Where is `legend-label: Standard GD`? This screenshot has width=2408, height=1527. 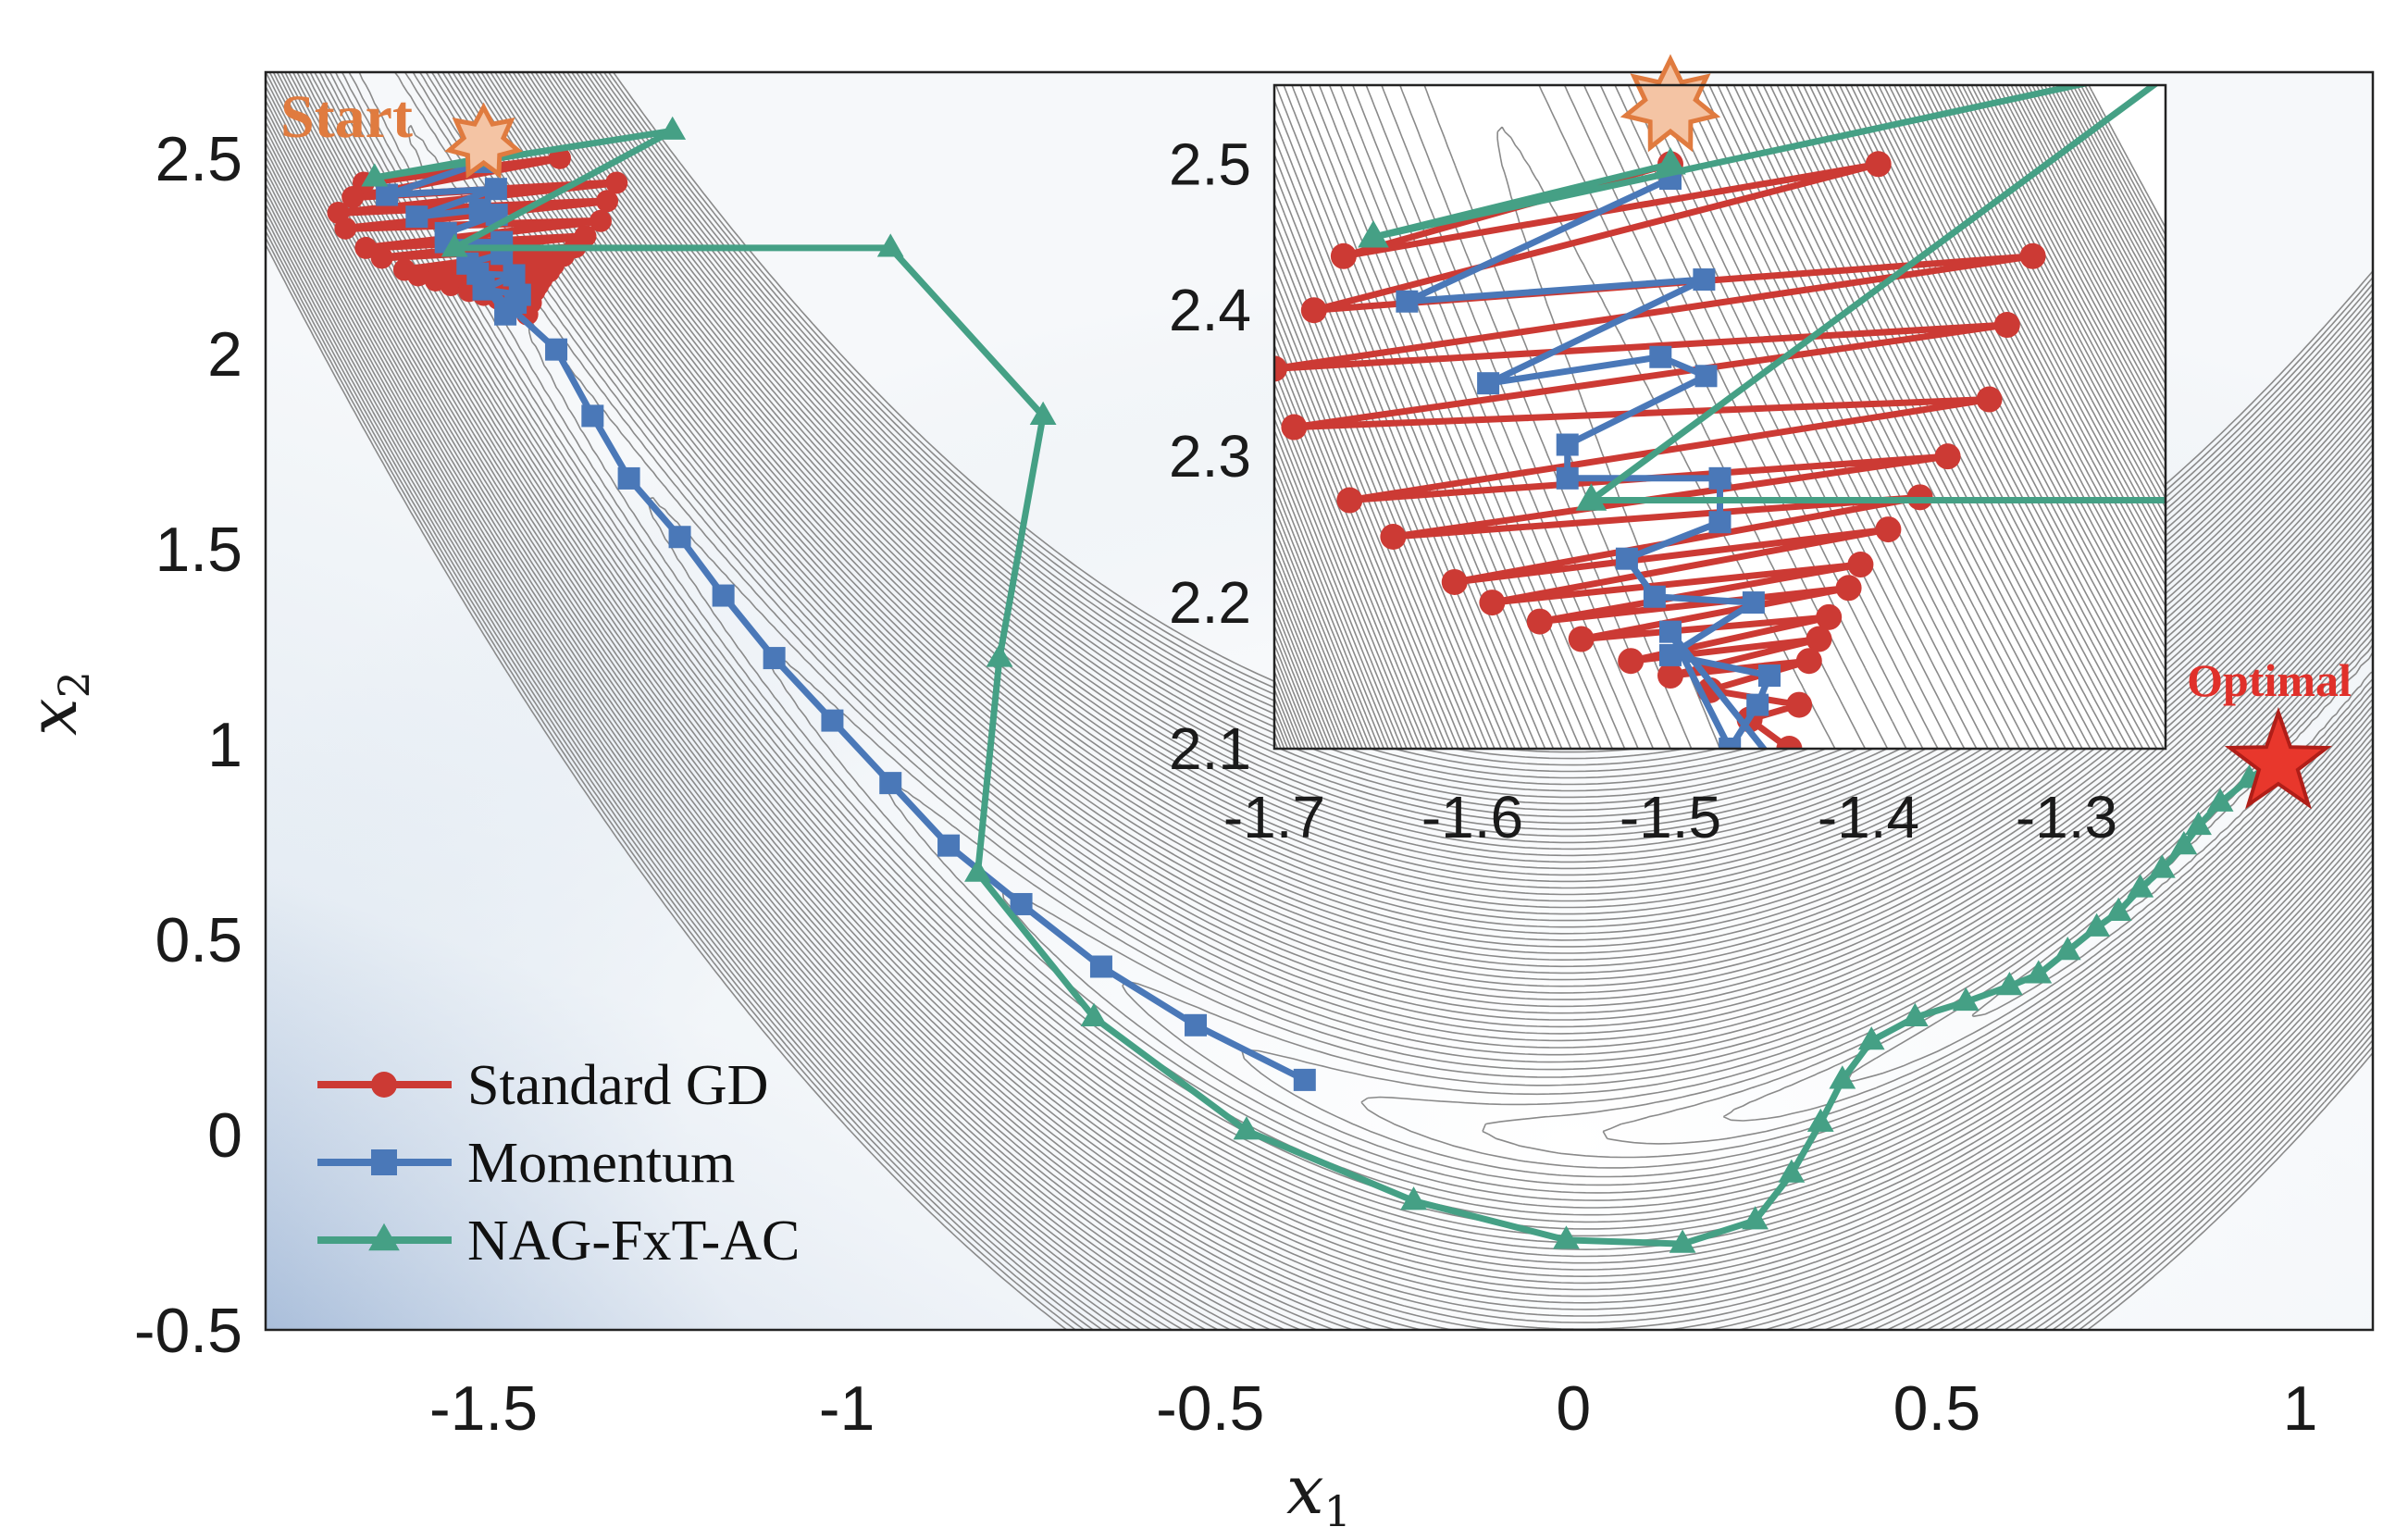
legend-label: Standard GD is located at coordinates (617, 1085).